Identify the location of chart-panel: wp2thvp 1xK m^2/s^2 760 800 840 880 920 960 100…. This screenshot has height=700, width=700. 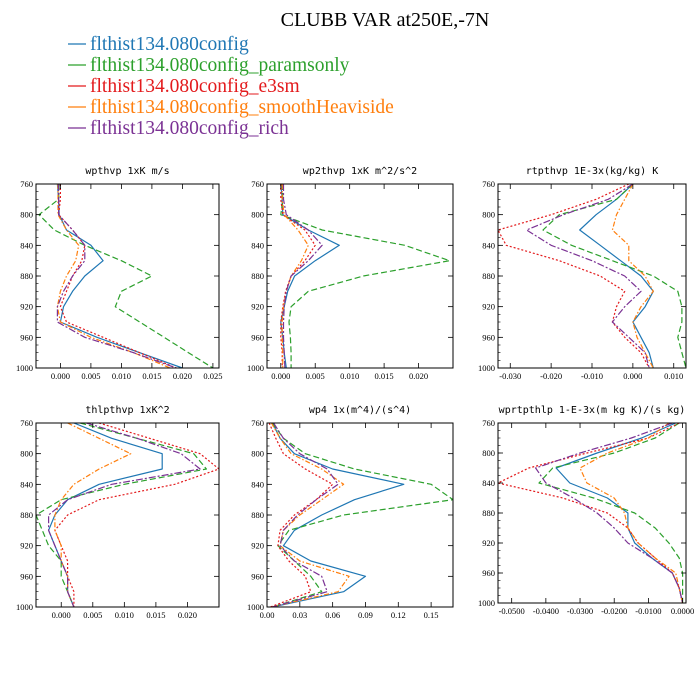
(350, 273).